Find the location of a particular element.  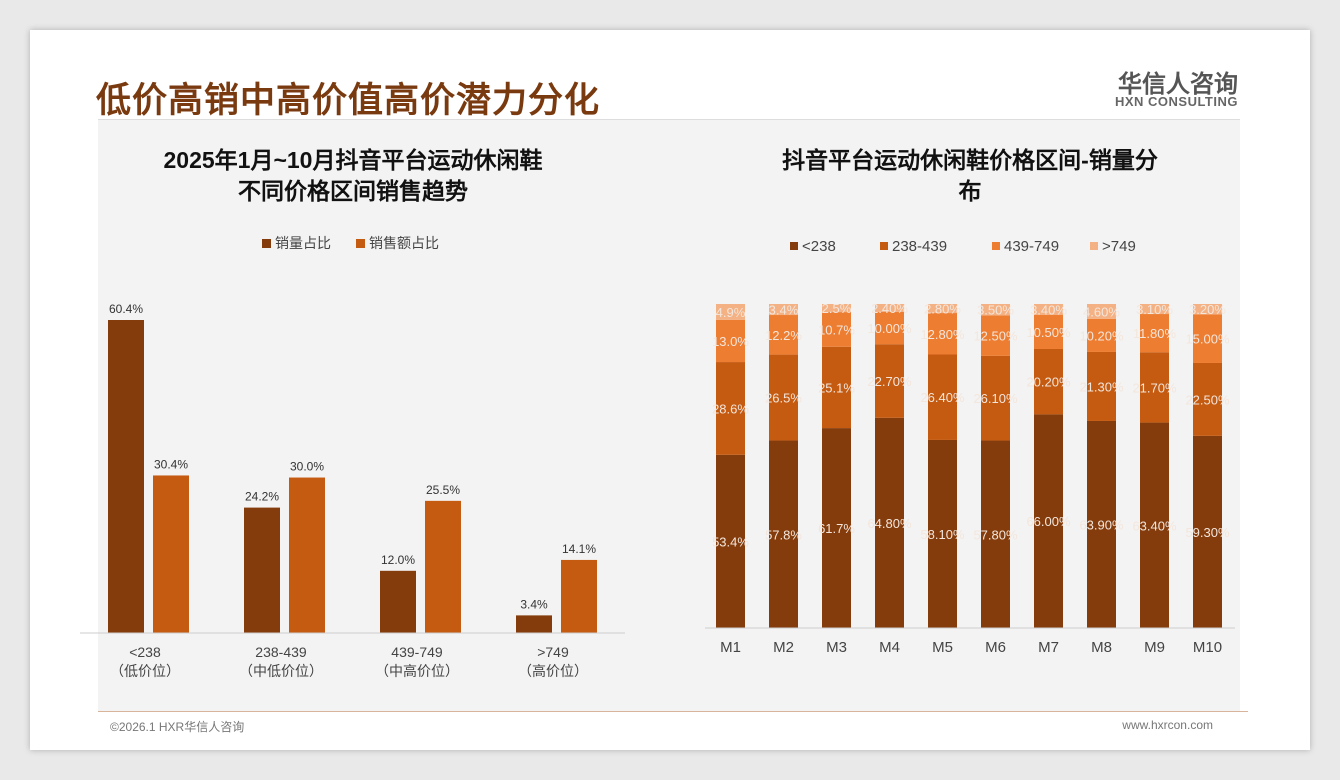

right-chart-title-line1: 抖音平台运动休闲鞋价格区间-销量分 is located at coordinates (970, 160).